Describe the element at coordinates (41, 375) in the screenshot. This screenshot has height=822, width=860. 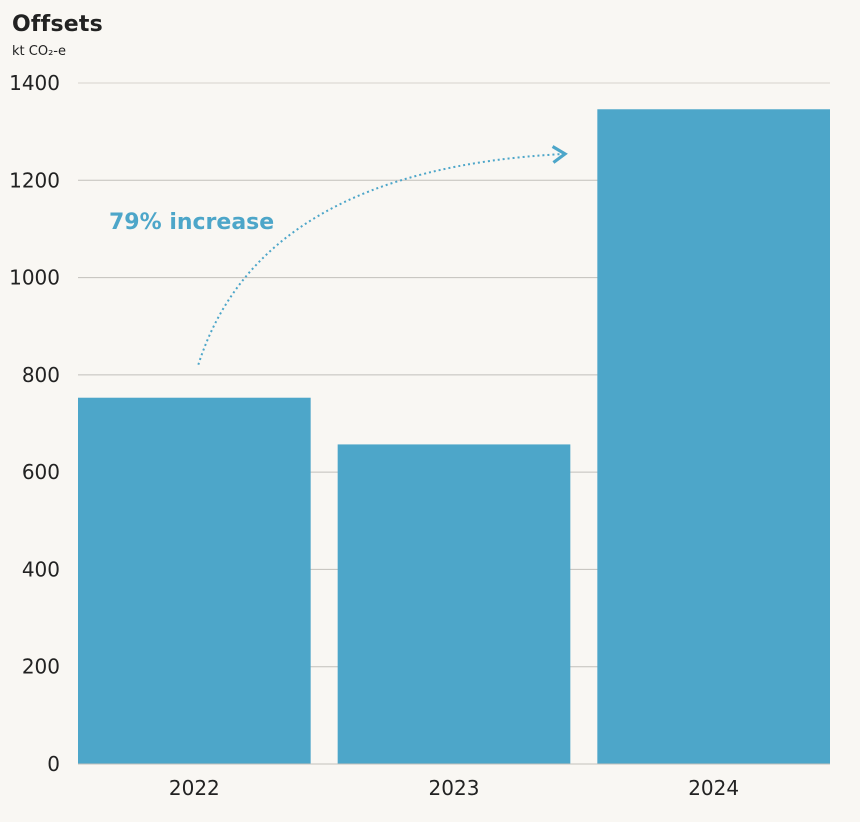
I see `y-tick-label: 800` at that location.